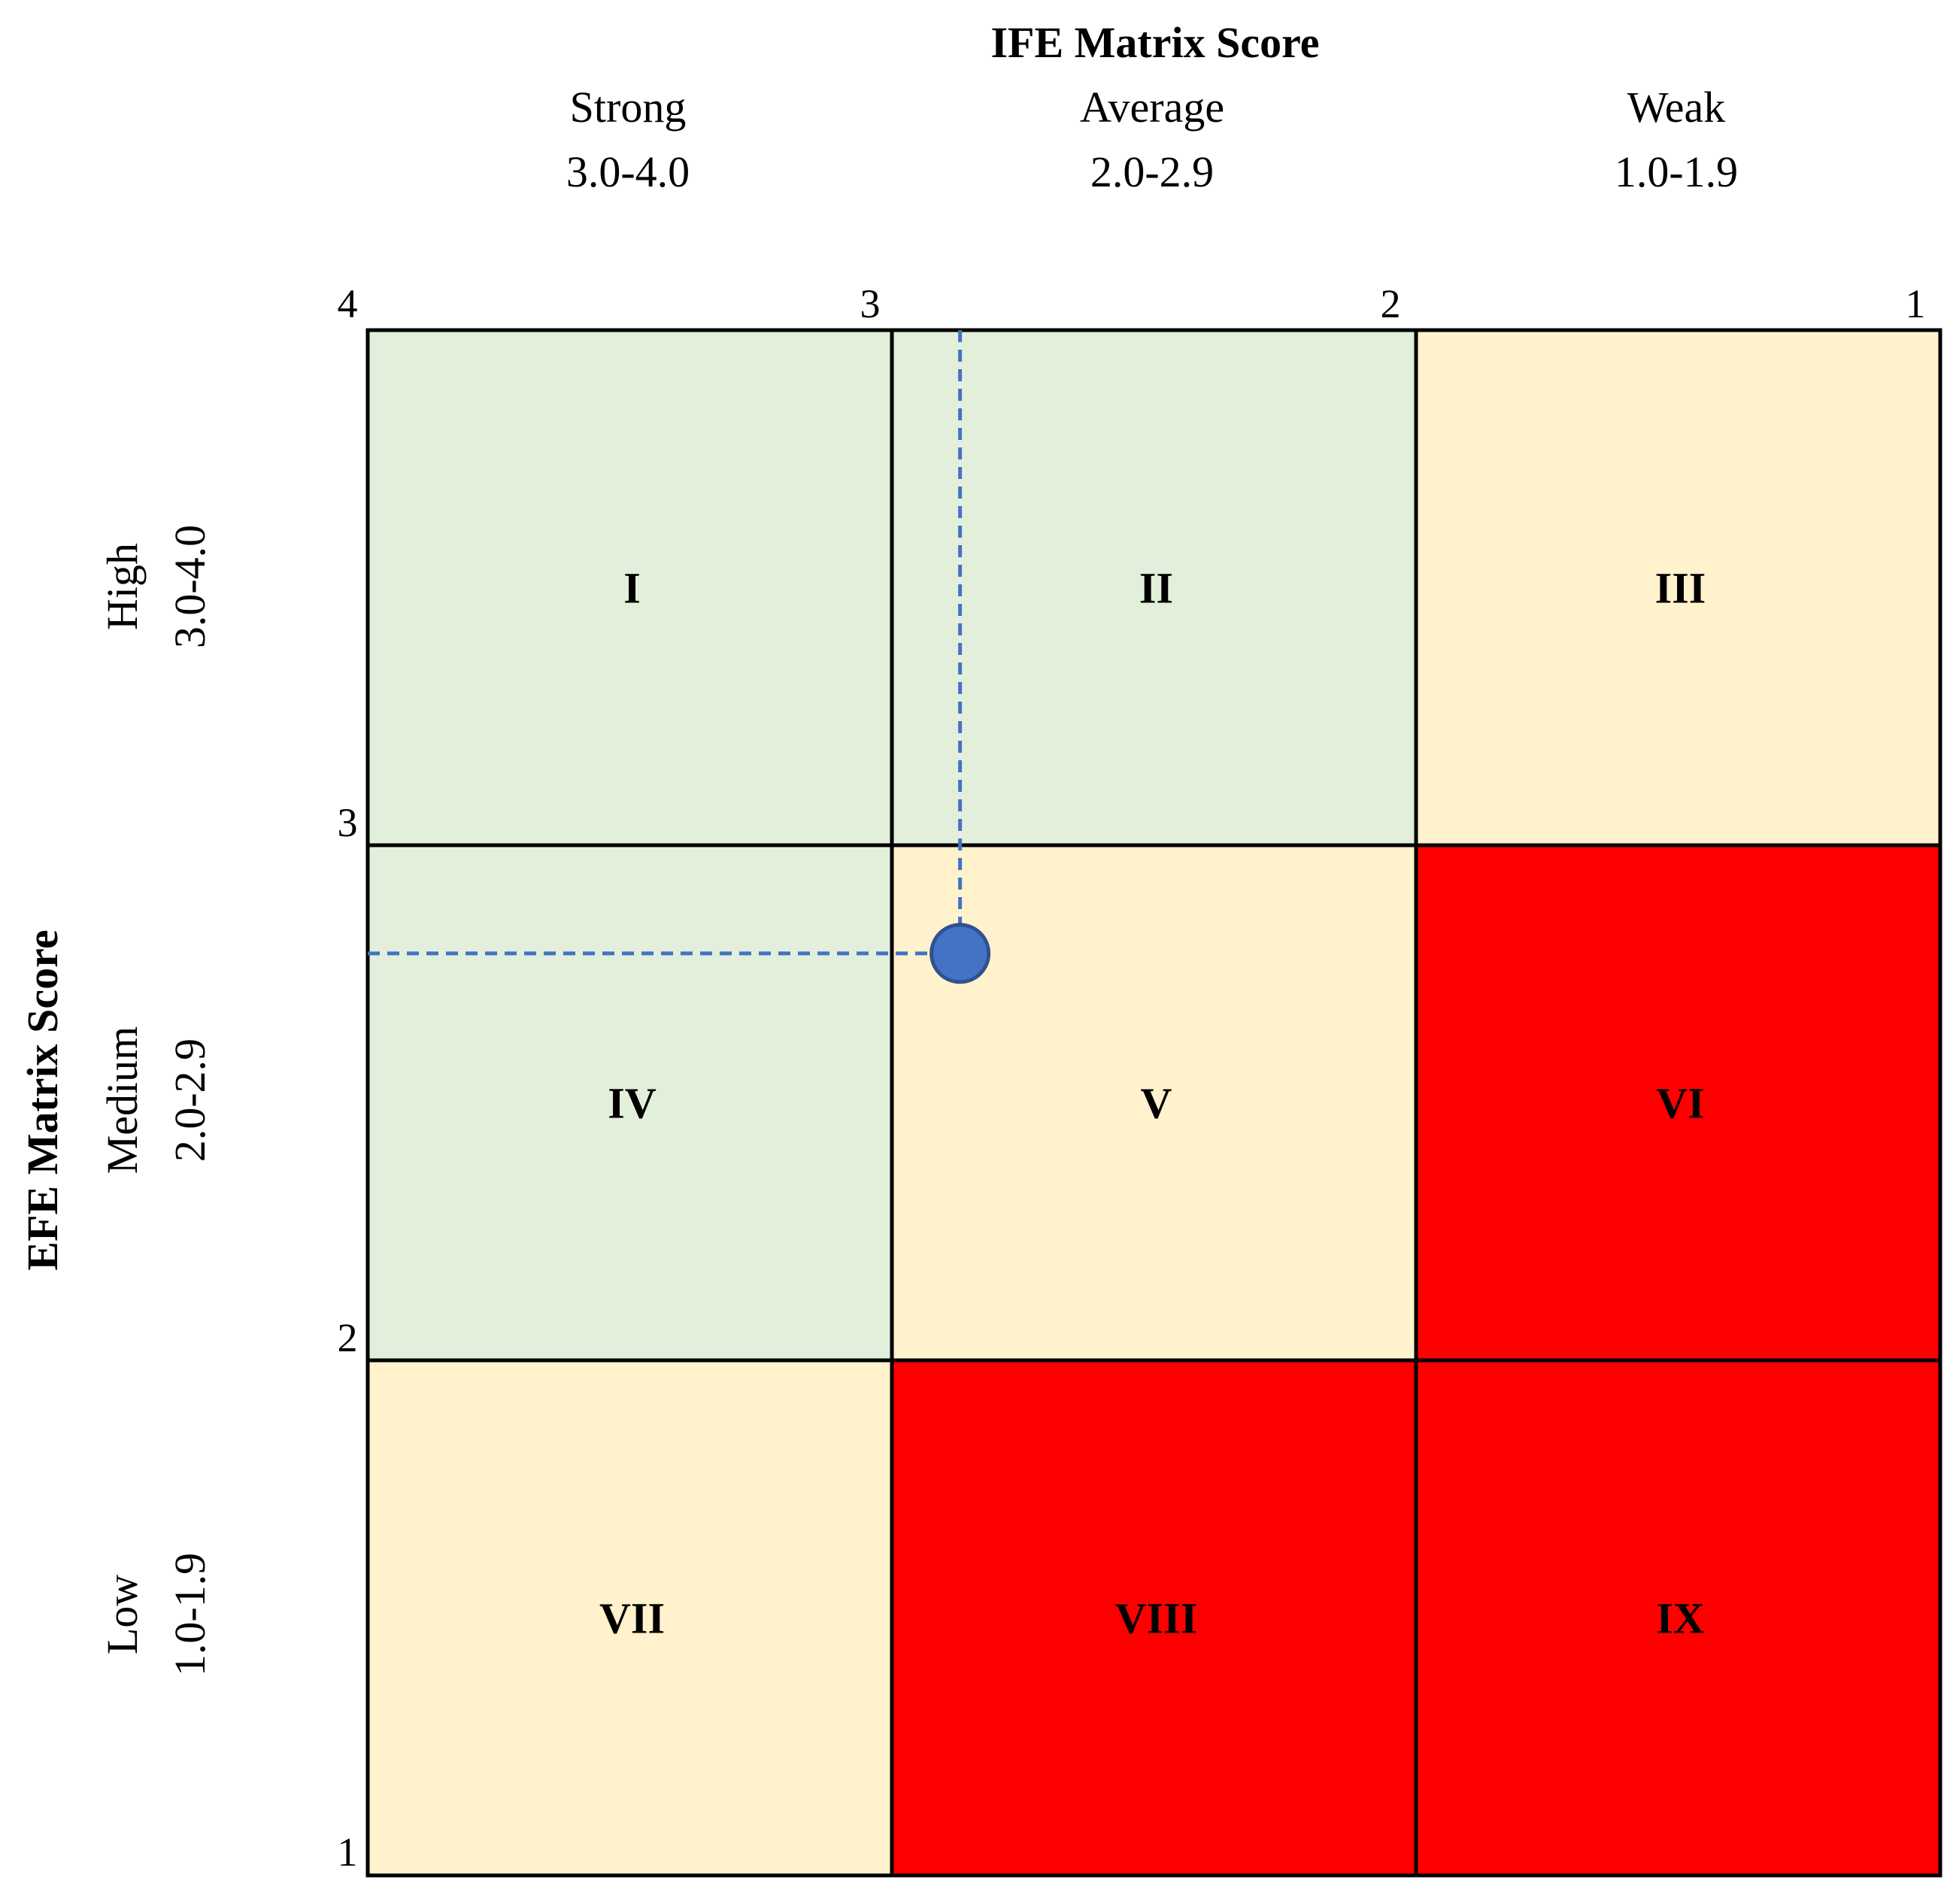 The width and height of the screenshot is (1956, 1904). Describe the element at coordinates (1391, 303) in the screenshot. I see `ife-tick-2: 2` at that location.